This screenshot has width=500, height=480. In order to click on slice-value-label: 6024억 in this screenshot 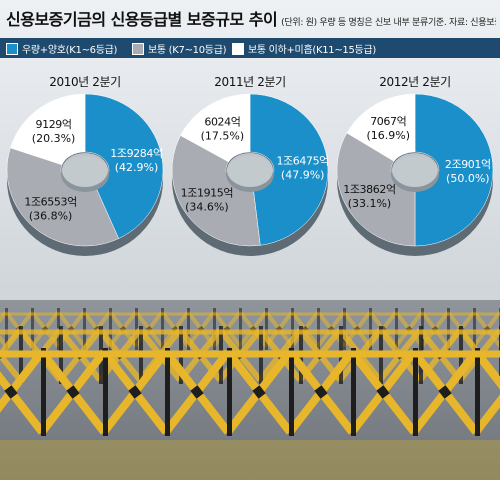, I will do `click(222, 122)`.